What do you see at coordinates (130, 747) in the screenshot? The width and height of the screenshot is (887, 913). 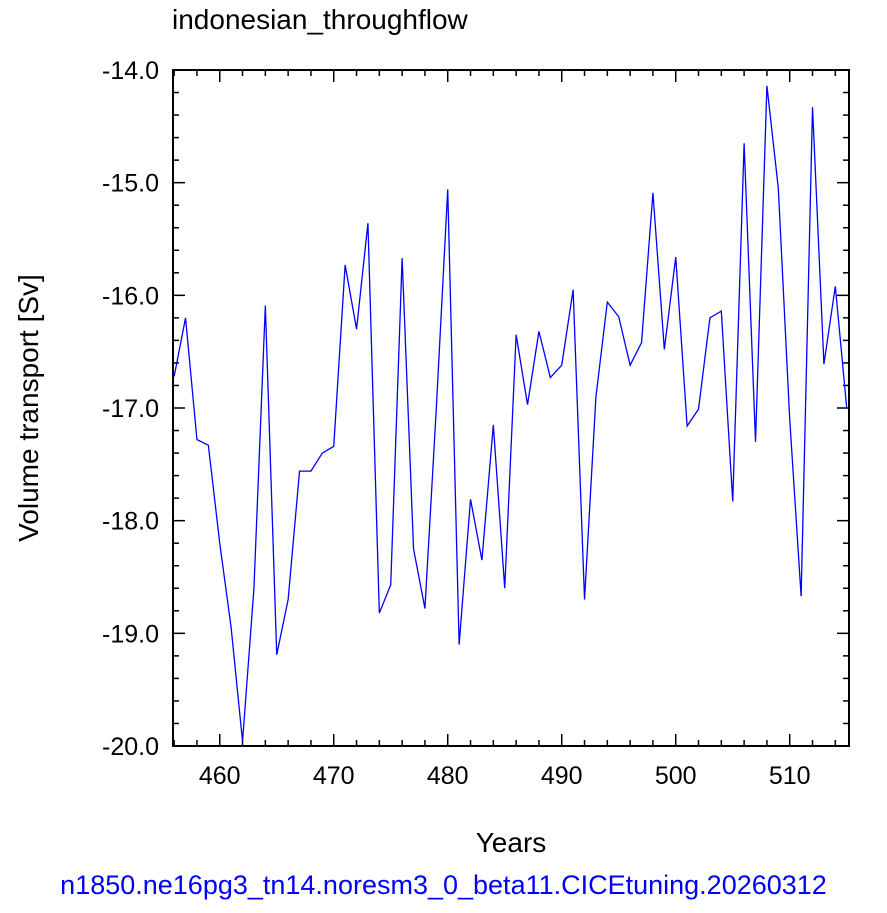 I see `y-tick-label: -20.0` at bounding box center [130, 747].